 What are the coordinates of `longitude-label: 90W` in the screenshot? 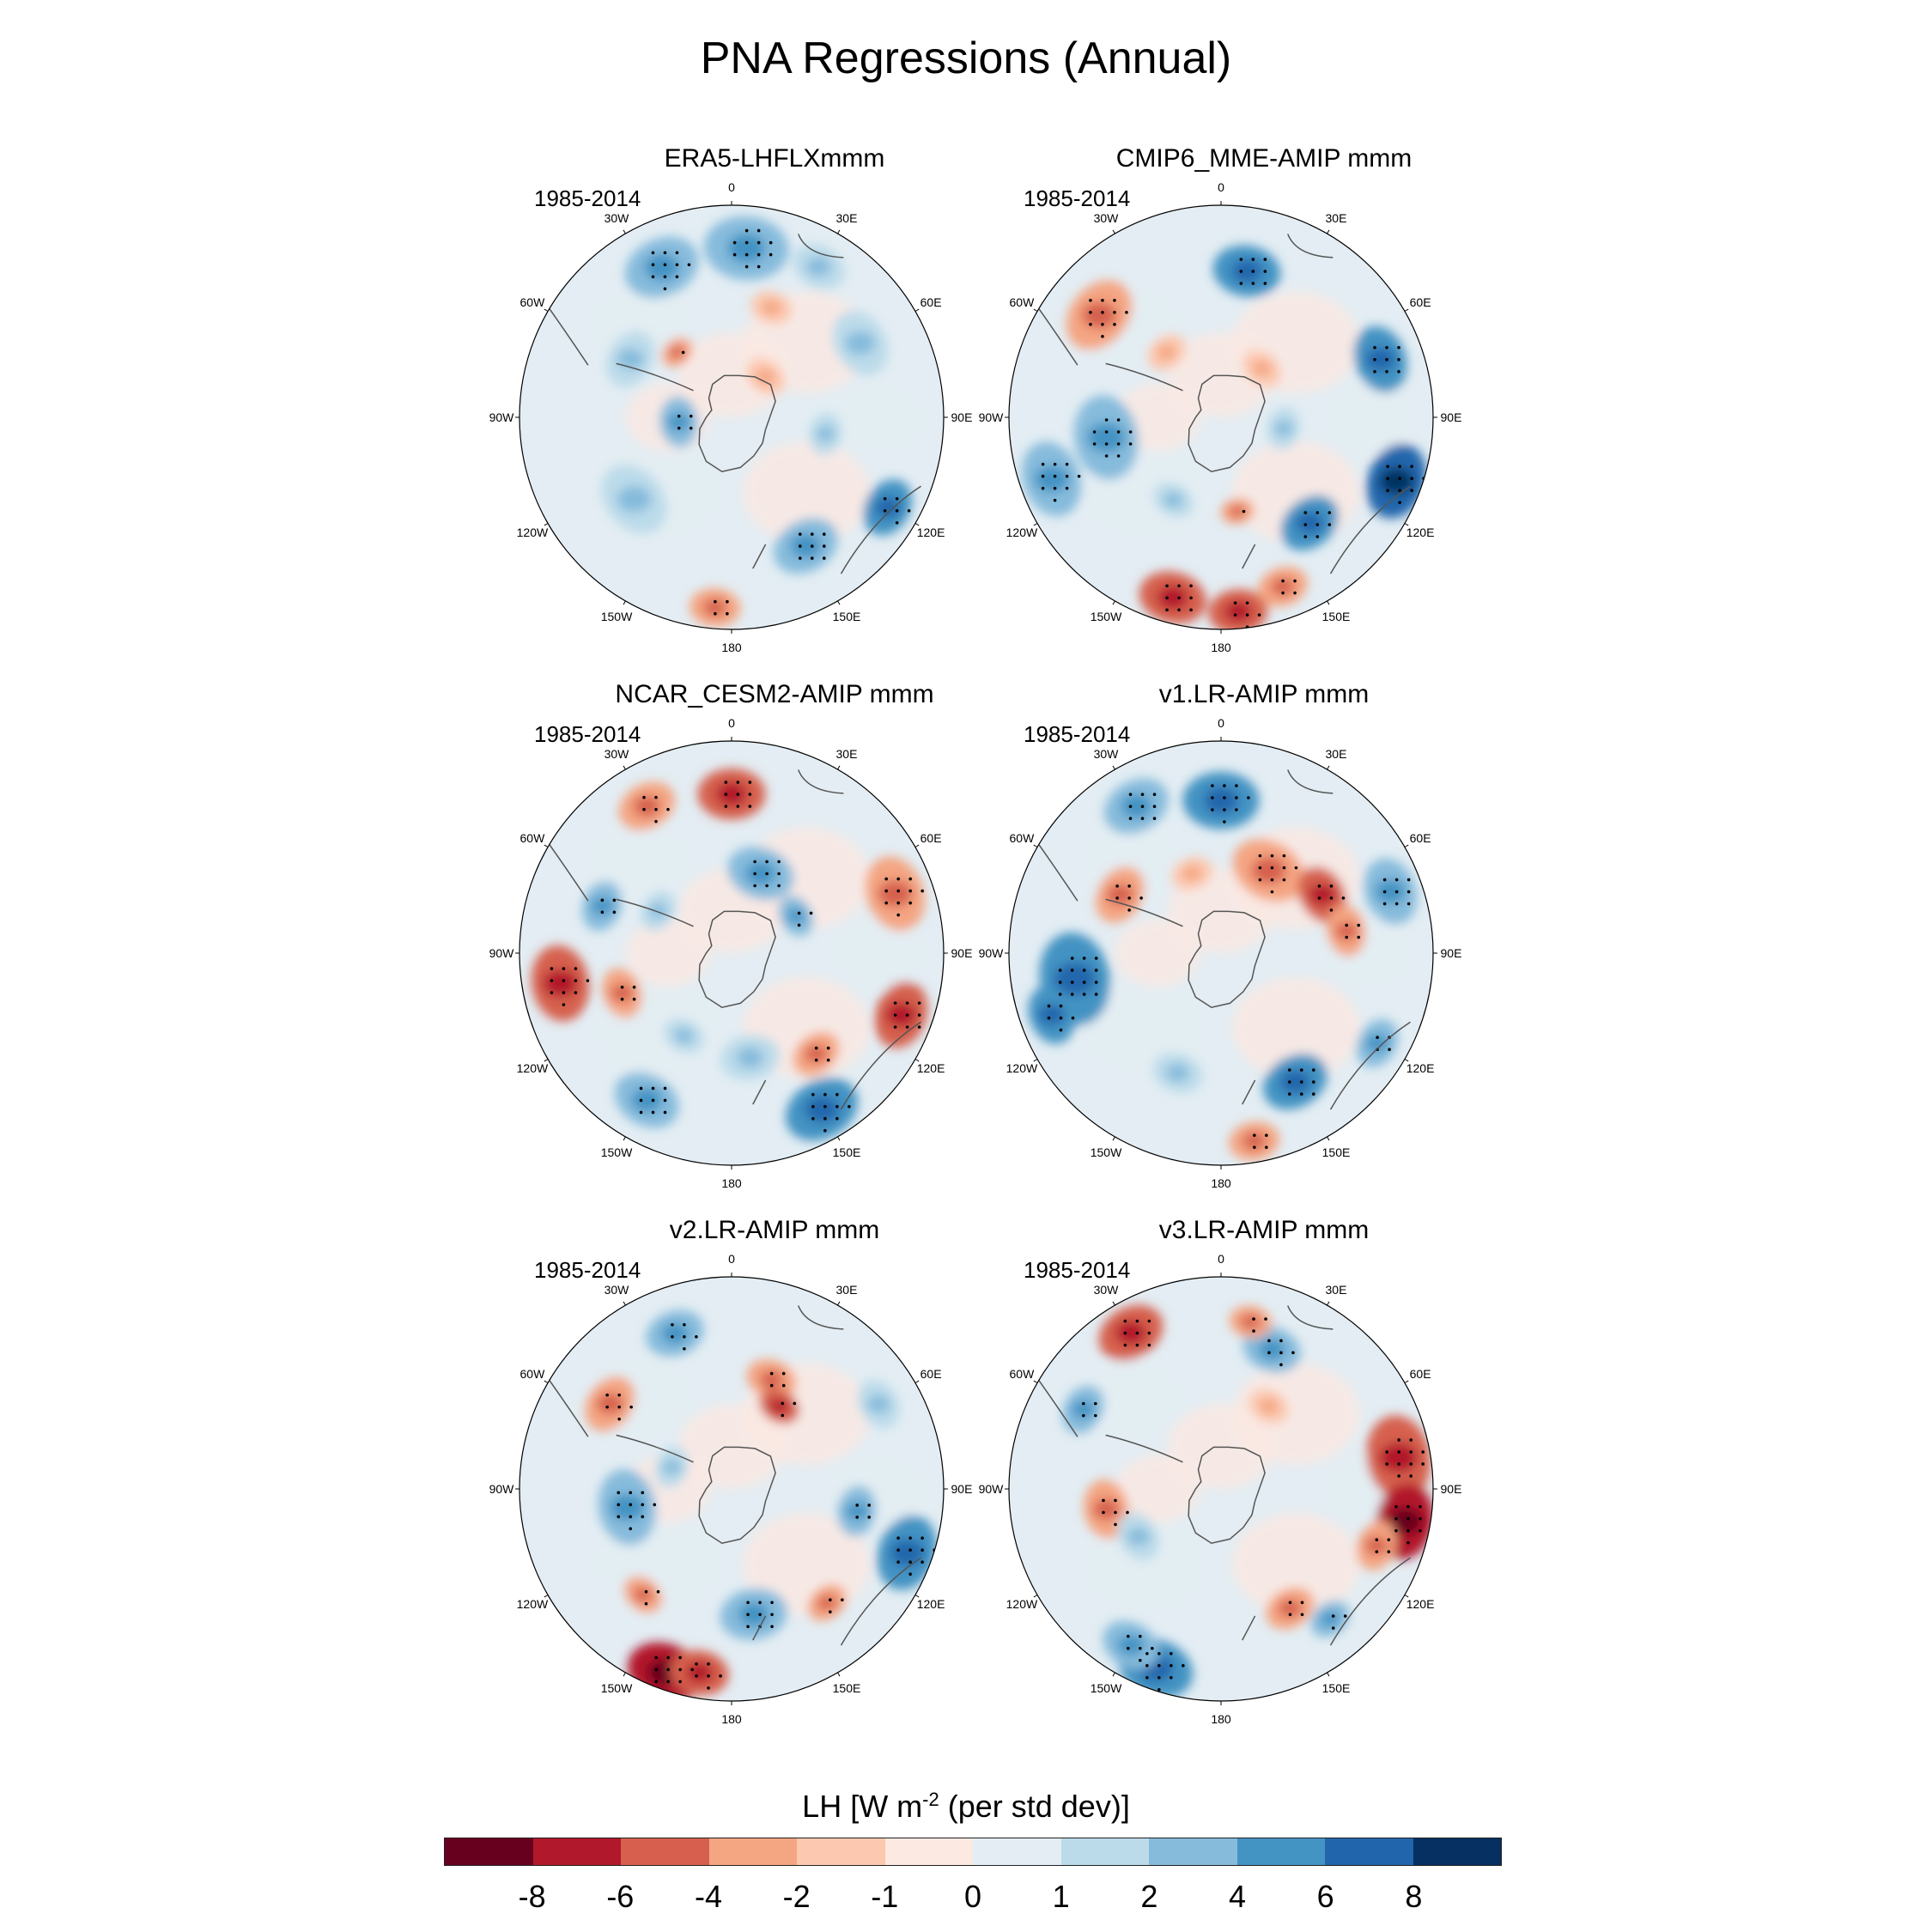 It's located at (501, 953).